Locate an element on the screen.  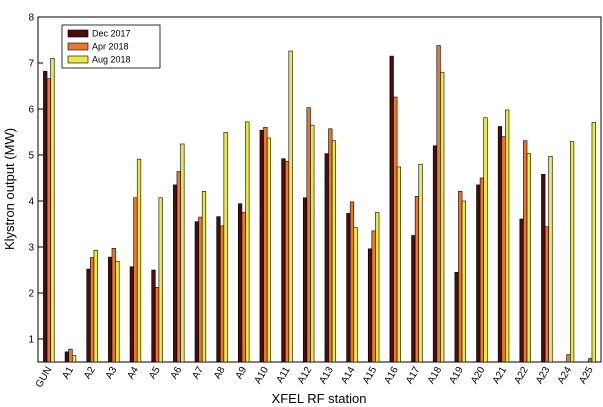
x-tick-label: A1 is located at coordinates (68, 373).